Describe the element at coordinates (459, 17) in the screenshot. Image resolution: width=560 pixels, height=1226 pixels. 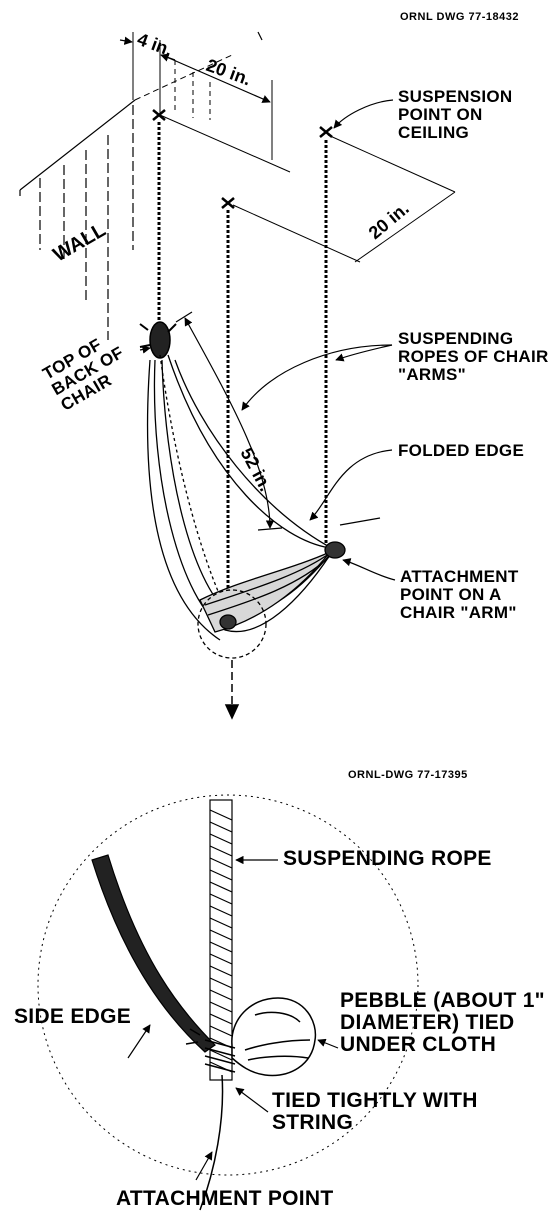
I see `drawing-number-top: ORNL DWG 77-18432` at that location.